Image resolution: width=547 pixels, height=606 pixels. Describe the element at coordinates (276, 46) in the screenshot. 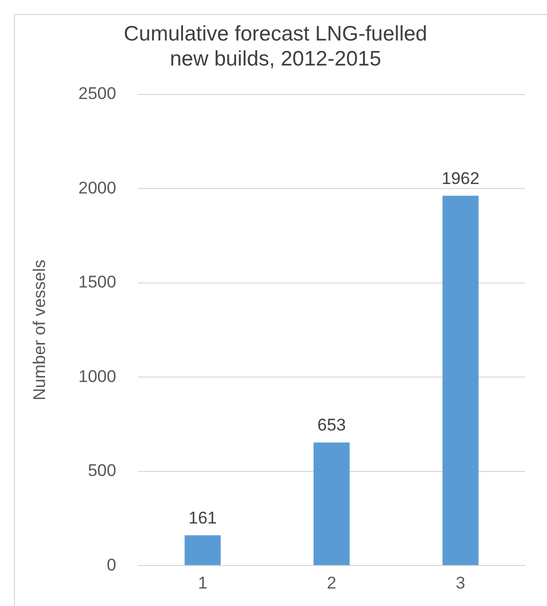

I see `chart-title: Cumulative forecast LNG-fuelled new builds, 2012-2015` at that location.